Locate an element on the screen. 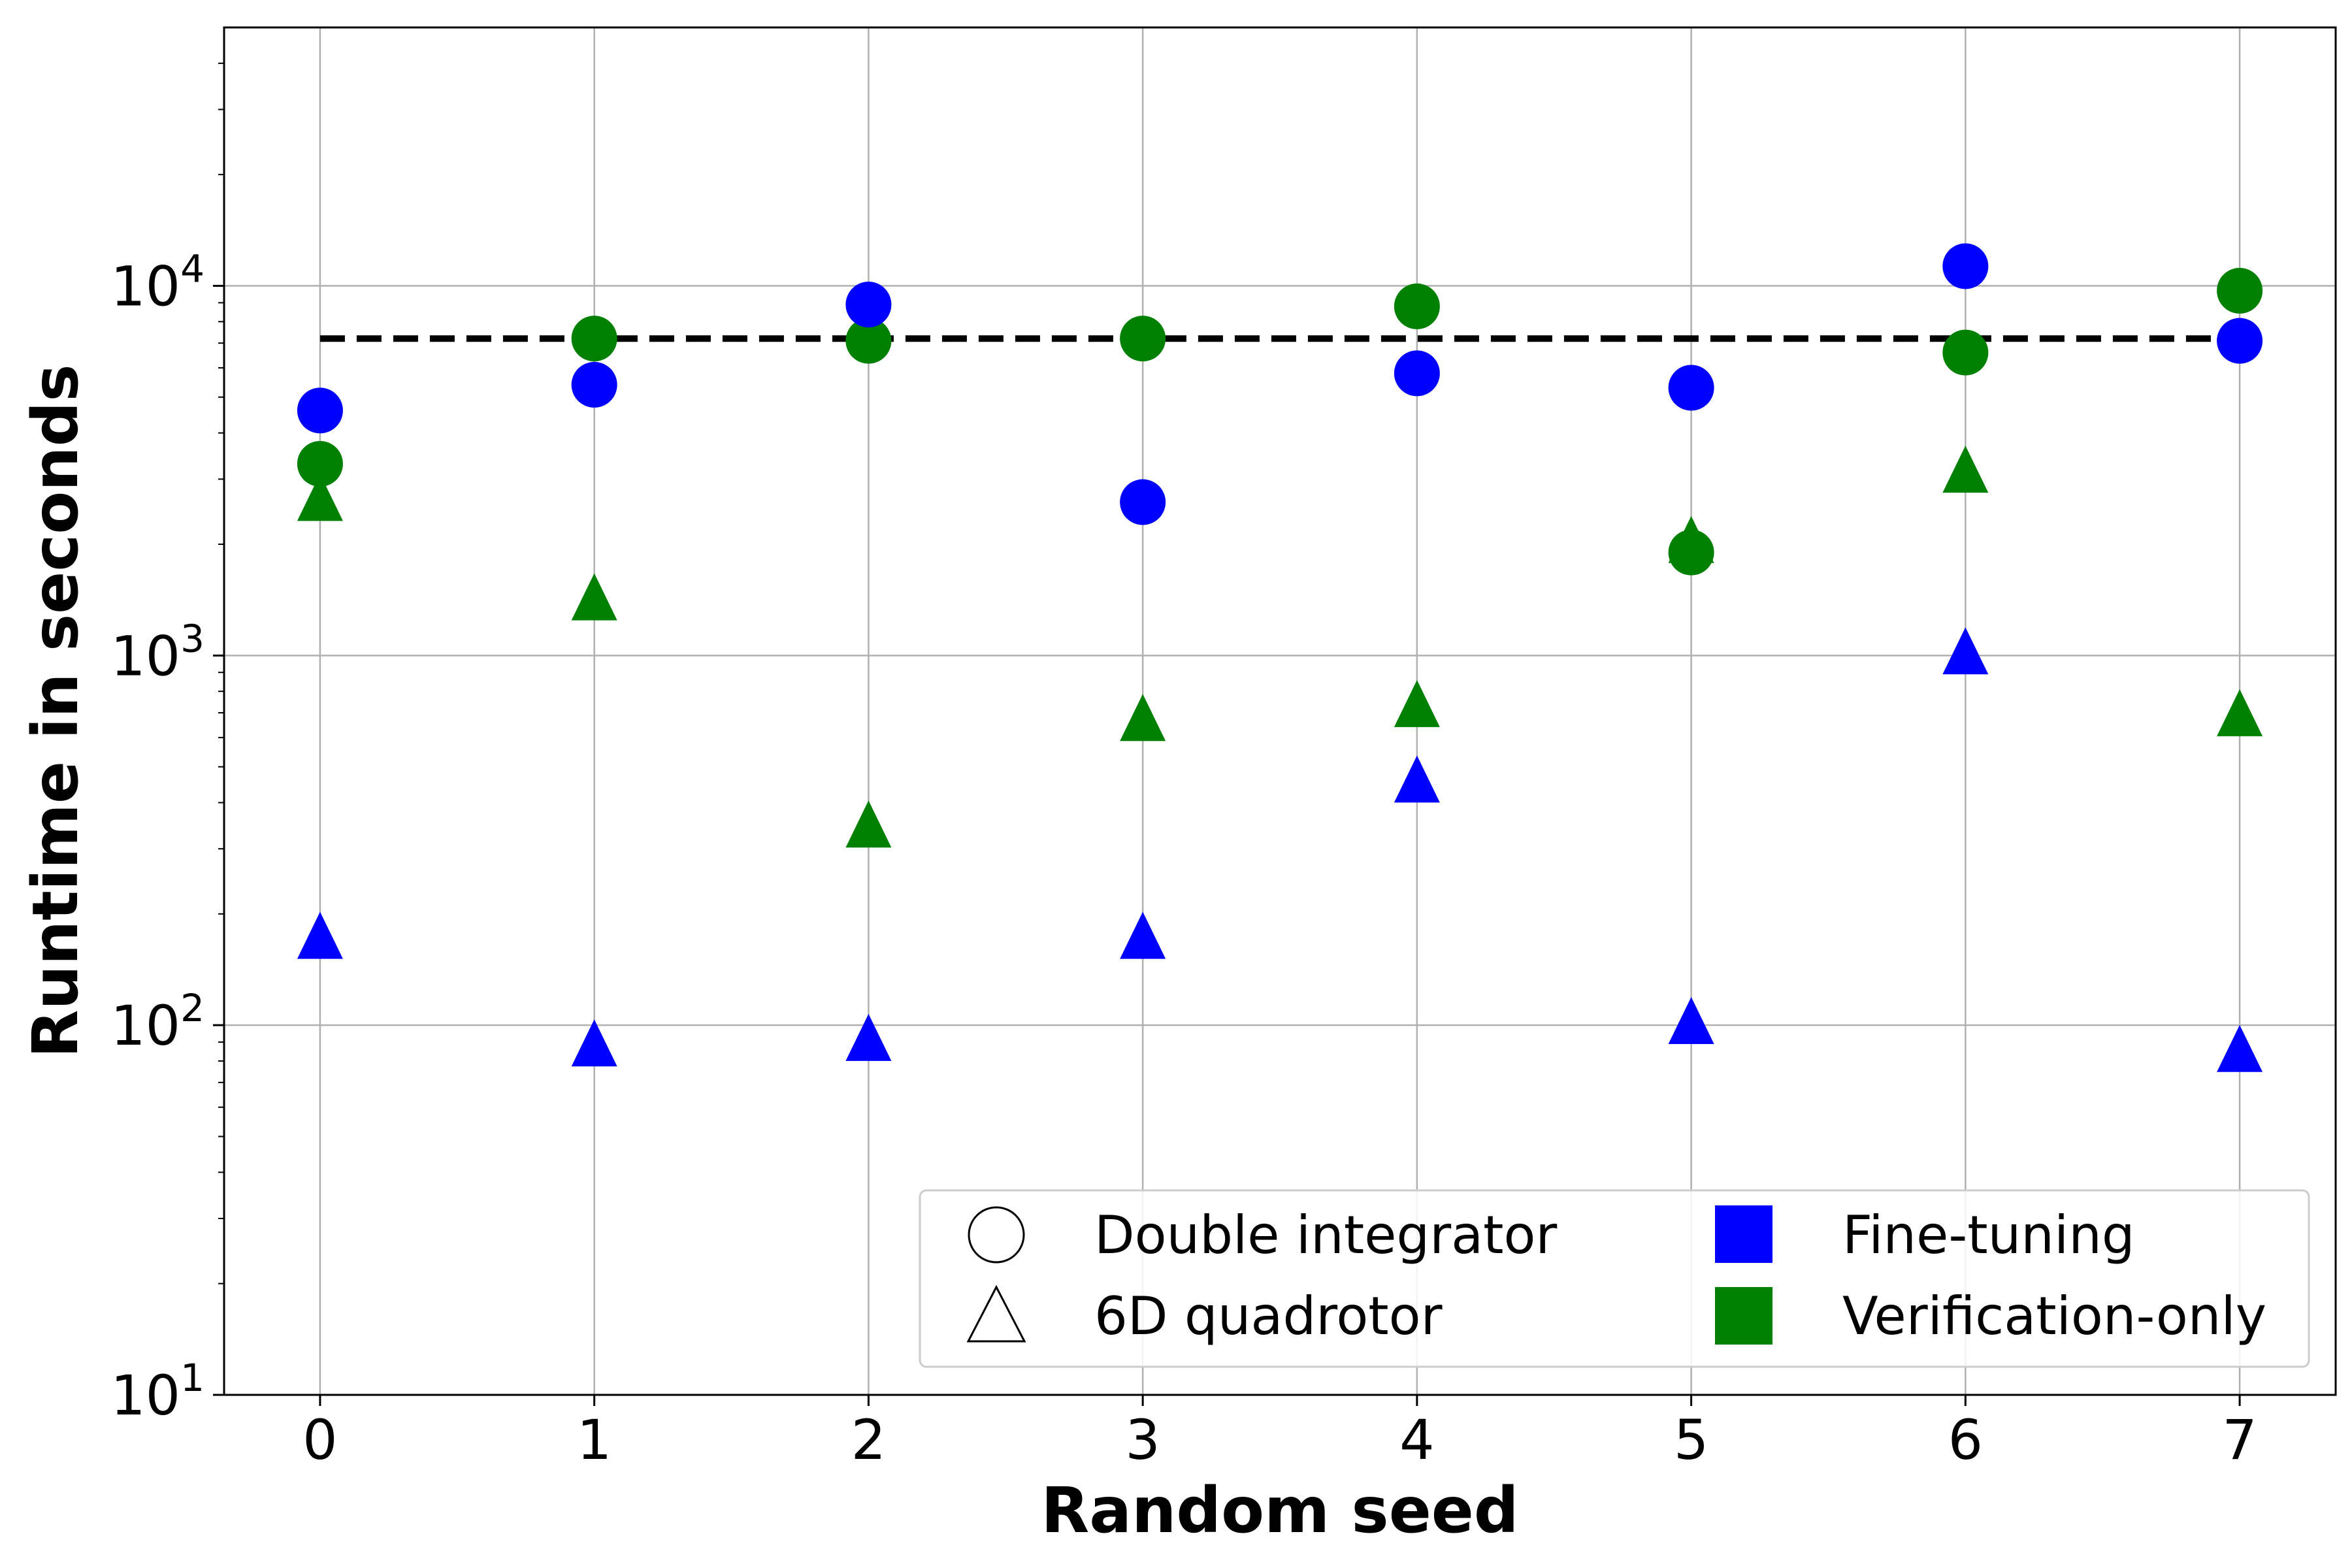  x-tick-label: 2 is located at coordinates (868, 1440).